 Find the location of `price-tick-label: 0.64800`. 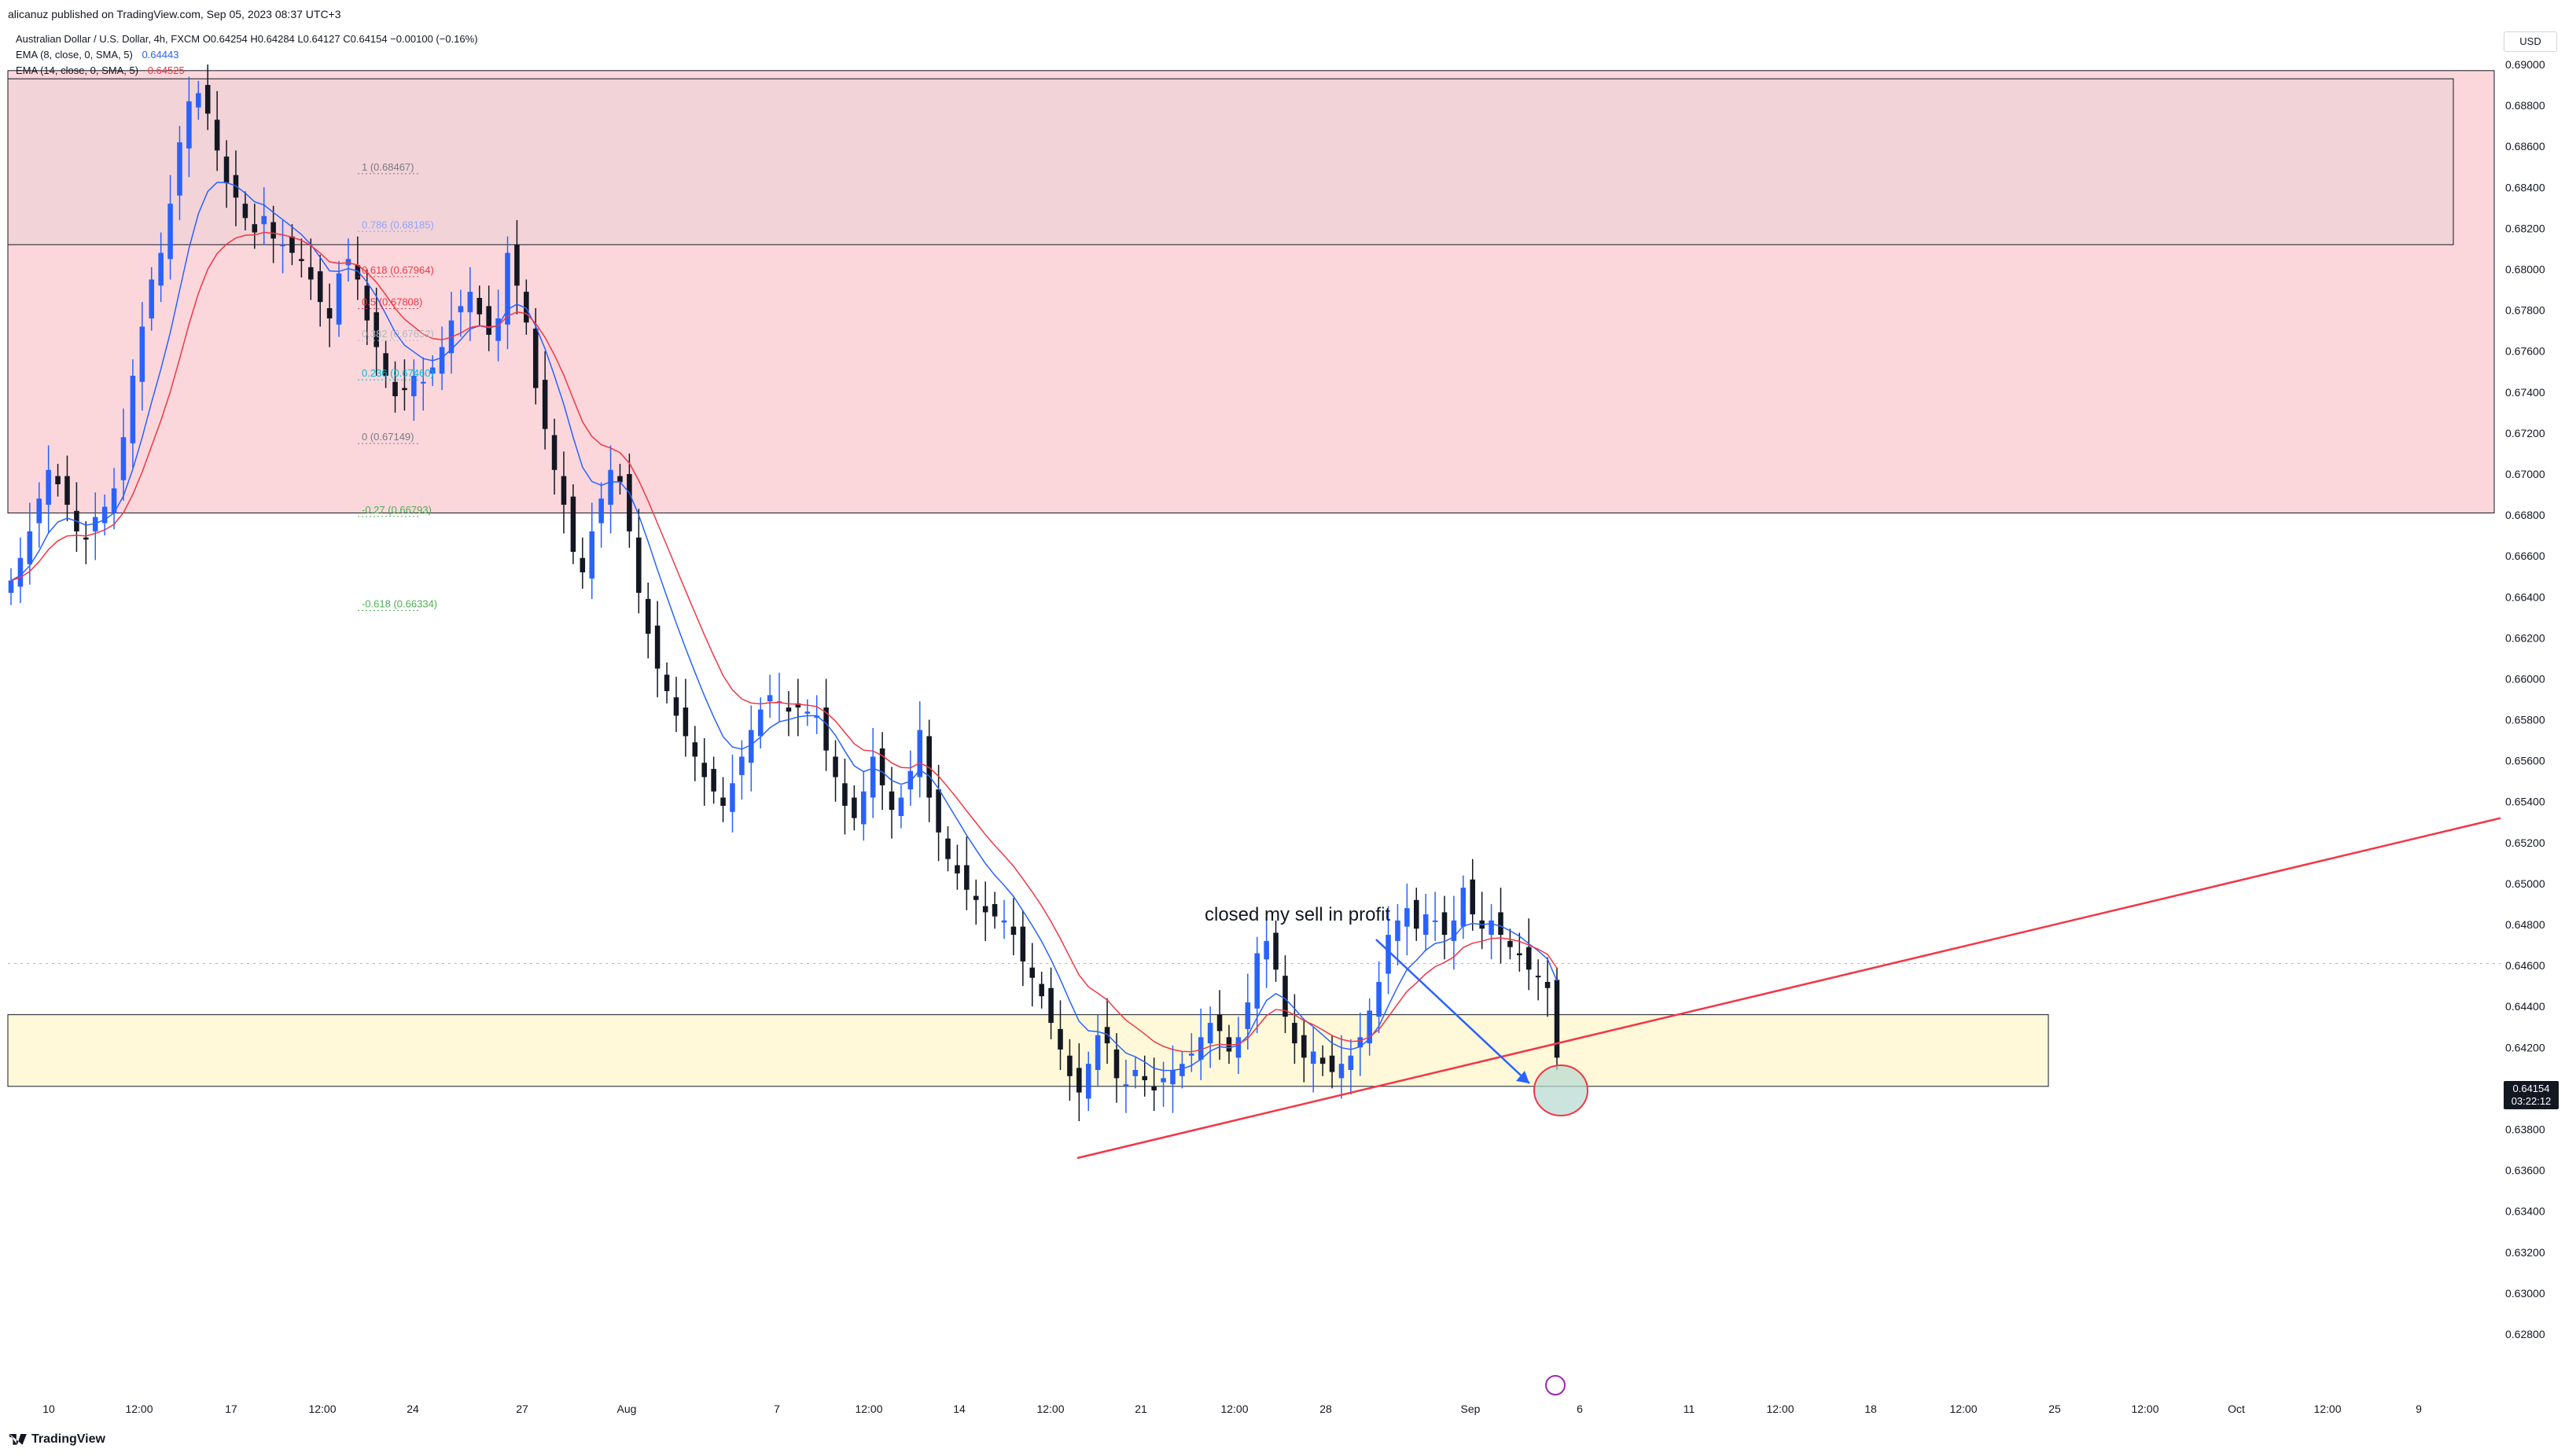

price-tick-label: 0.64800 is located at coordinates (2525, 924).